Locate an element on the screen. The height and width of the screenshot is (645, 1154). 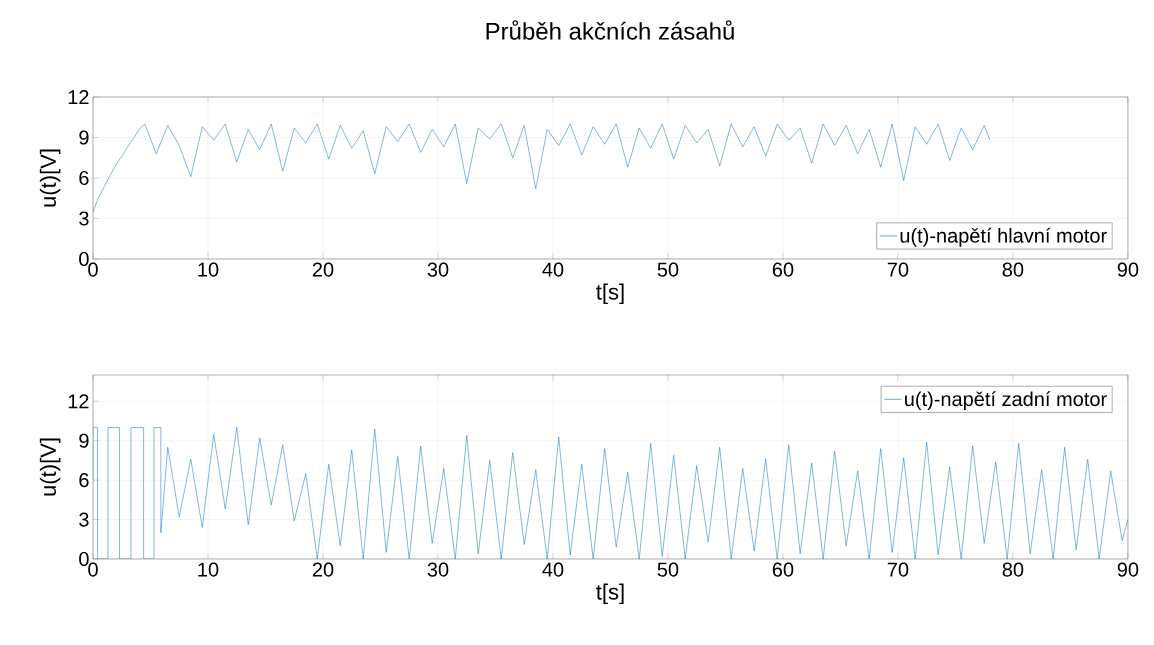
chart-title: Průběh akčních zásahů is located at coordinates (610, 30).